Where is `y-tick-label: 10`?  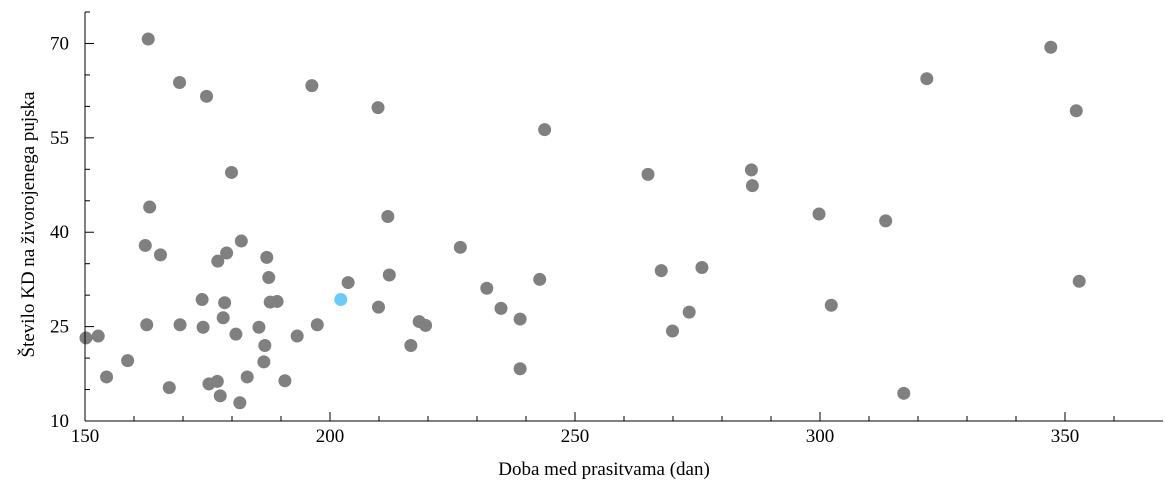
y-tick-label: 10 is located at coordinates (59, 421).